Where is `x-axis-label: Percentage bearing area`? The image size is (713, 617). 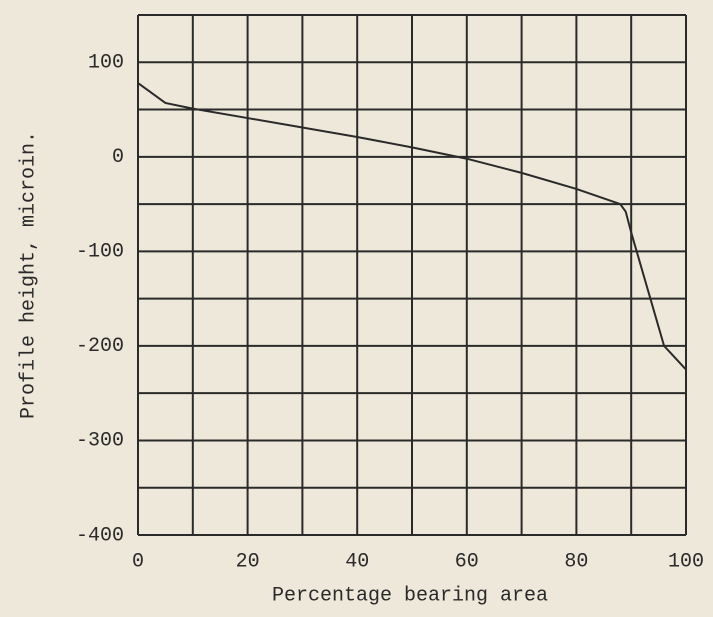
x-axis-label: Percentage bearing area is located at coordinates (410, 595).